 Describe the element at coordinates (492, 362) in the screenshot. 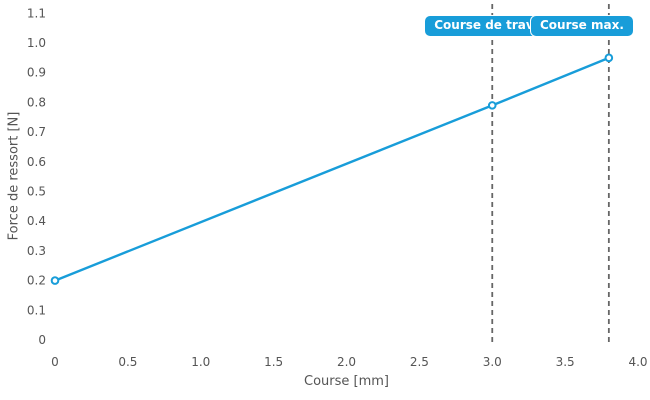

I see `x-tick-label: 3.0` at that location.